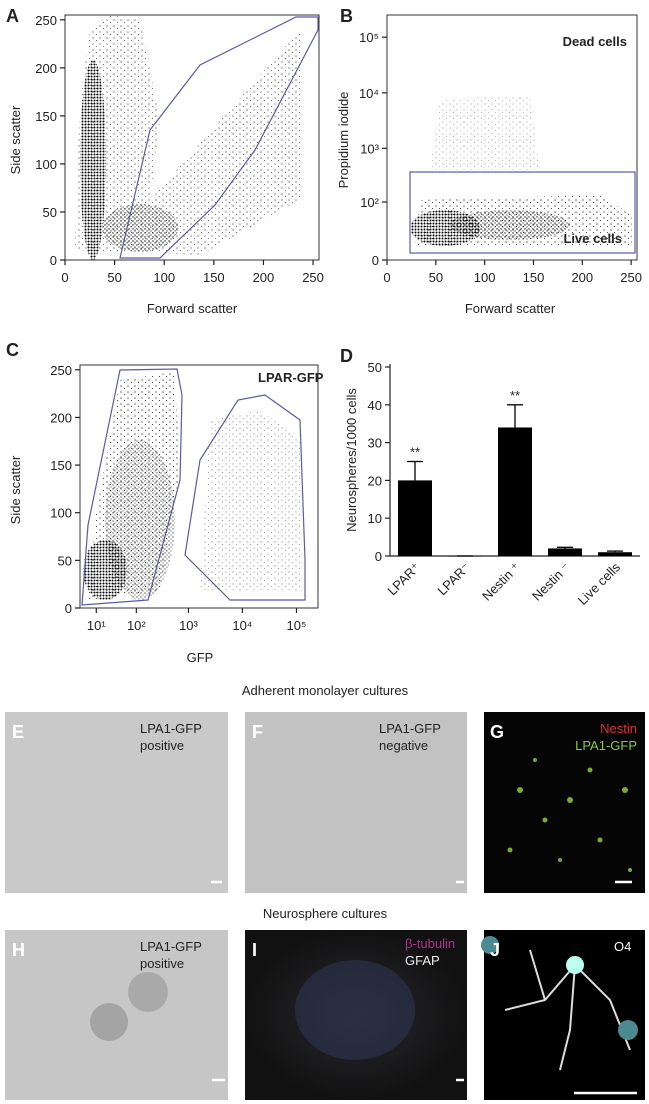 The image size is (649, 1104). I want to click on x-tick-label: Nestin ⁺, so click(501, 582).